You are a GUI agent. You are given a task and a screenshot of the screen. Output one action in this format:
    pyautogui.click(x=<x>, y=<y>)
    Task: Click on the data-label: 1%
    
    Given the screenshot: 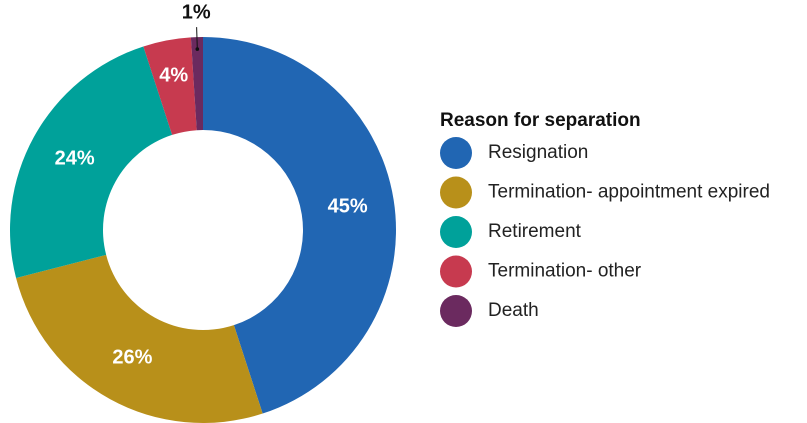 What is the action you would take?
    pyautogui.click(x=196, y=12)
    